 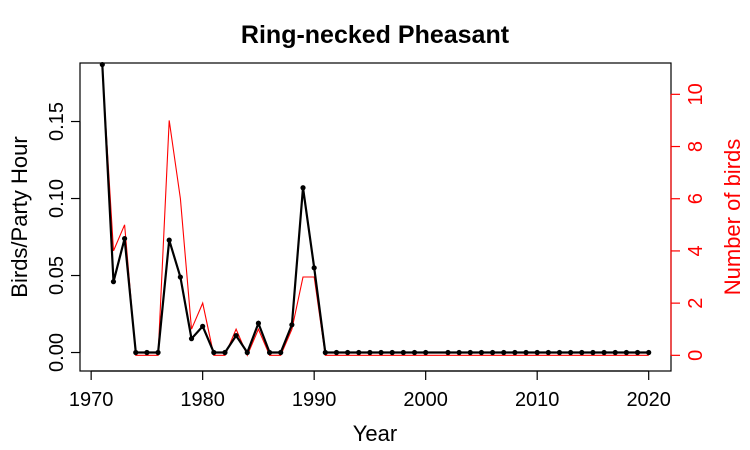 I want to click on y-axis-right: 0 2 4 6 8 10, so click(x=688, y=222).